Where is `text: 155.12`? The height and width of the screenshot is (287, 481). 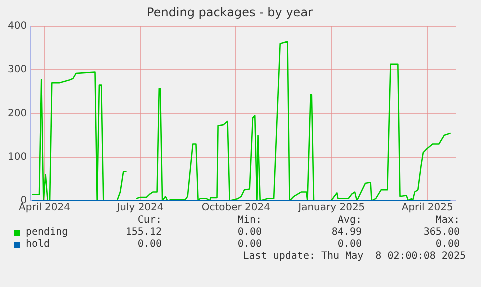 text: 155.12 is located at coordinates (143, 232).